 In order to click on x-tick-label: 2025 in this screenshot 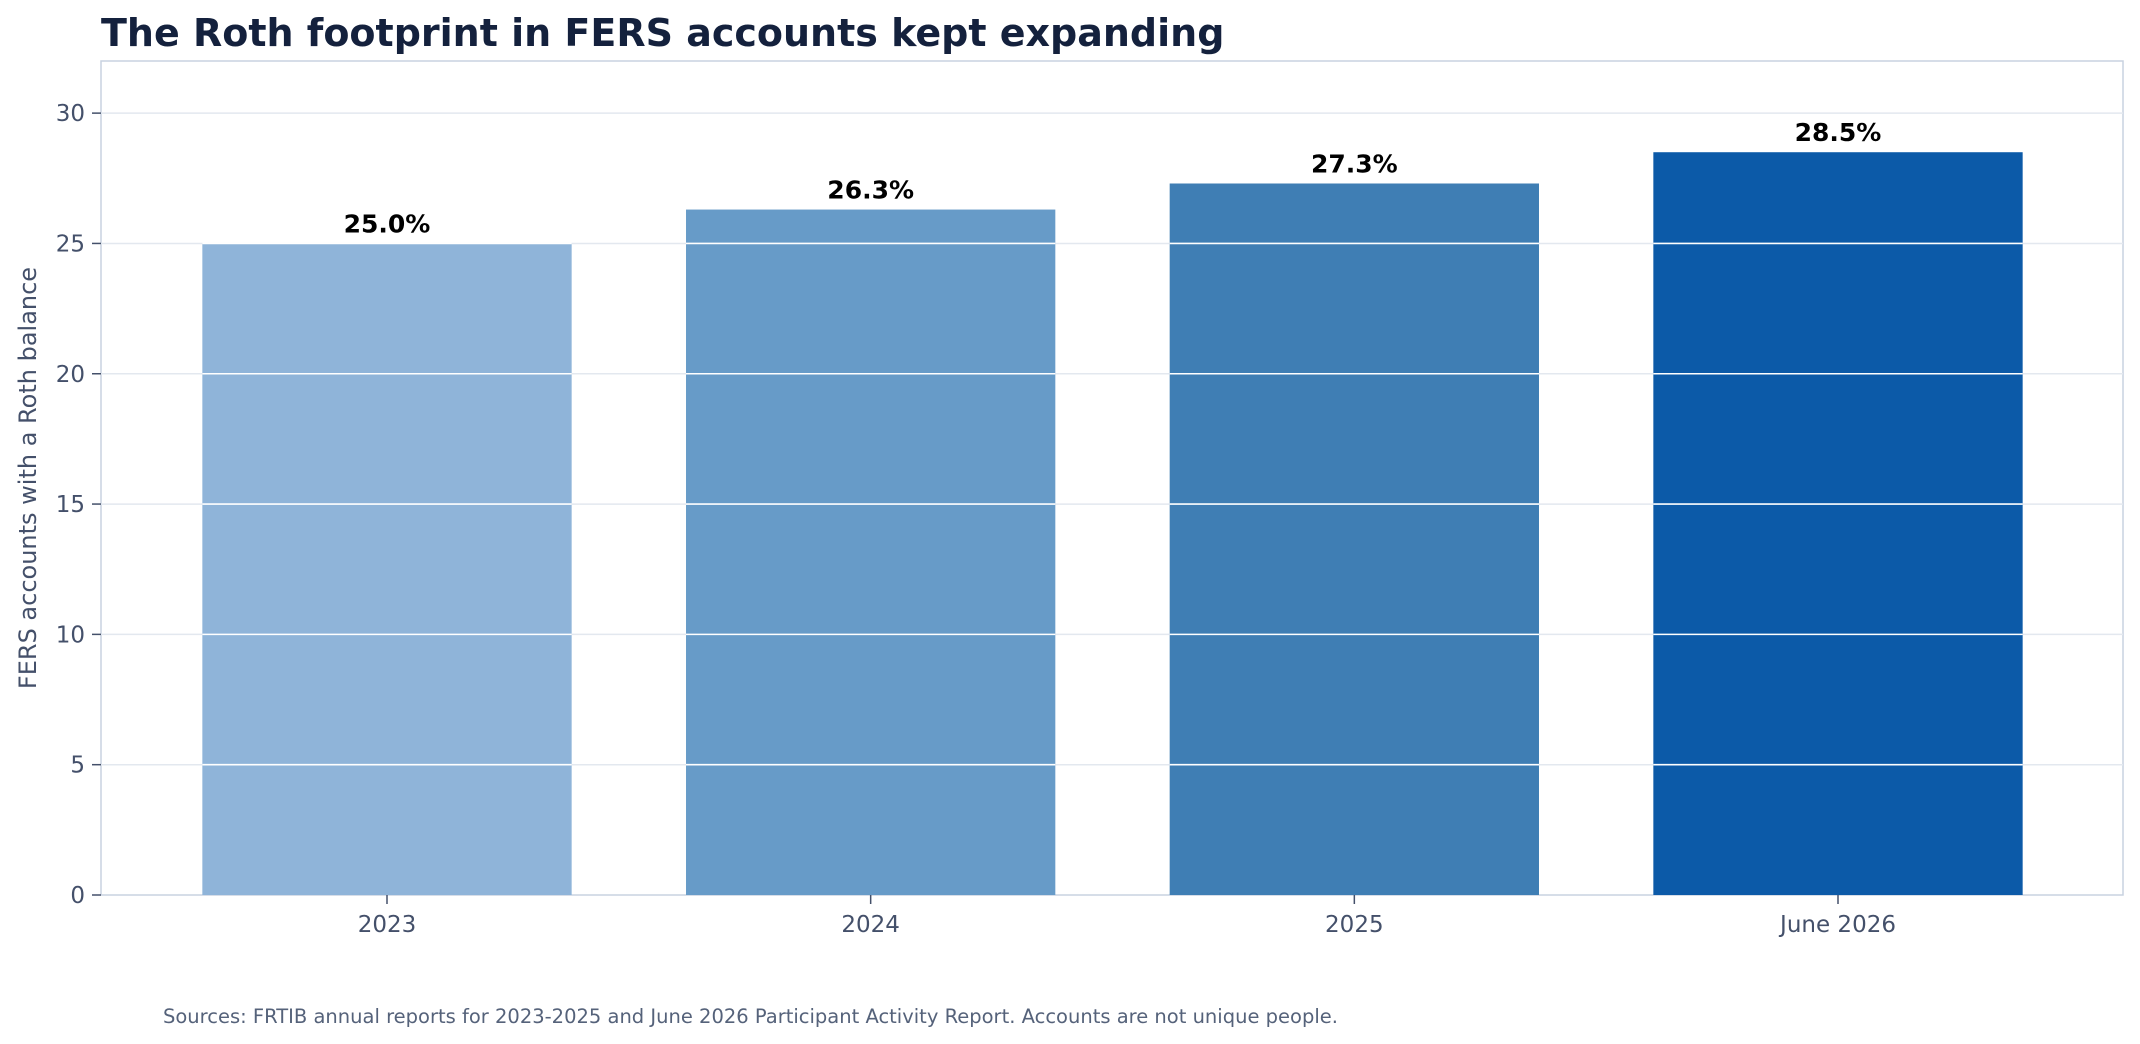, I will do `click(1354, 925)`.